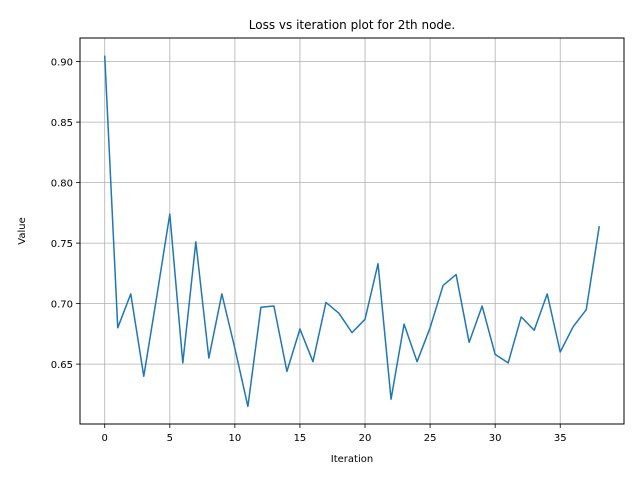  I want to click on y-tick-label: 0.85, so click(62, 123).